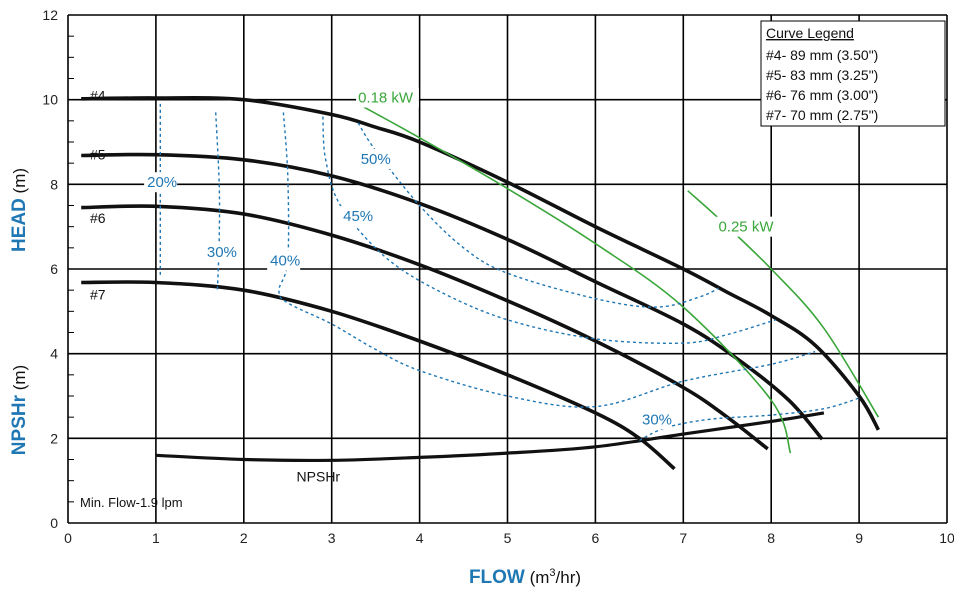 This screenshot has height=590, width=954. Describe the element at coordinates (19, 183) in the screenshot. I see `head-title-unit: (m)` at that location.